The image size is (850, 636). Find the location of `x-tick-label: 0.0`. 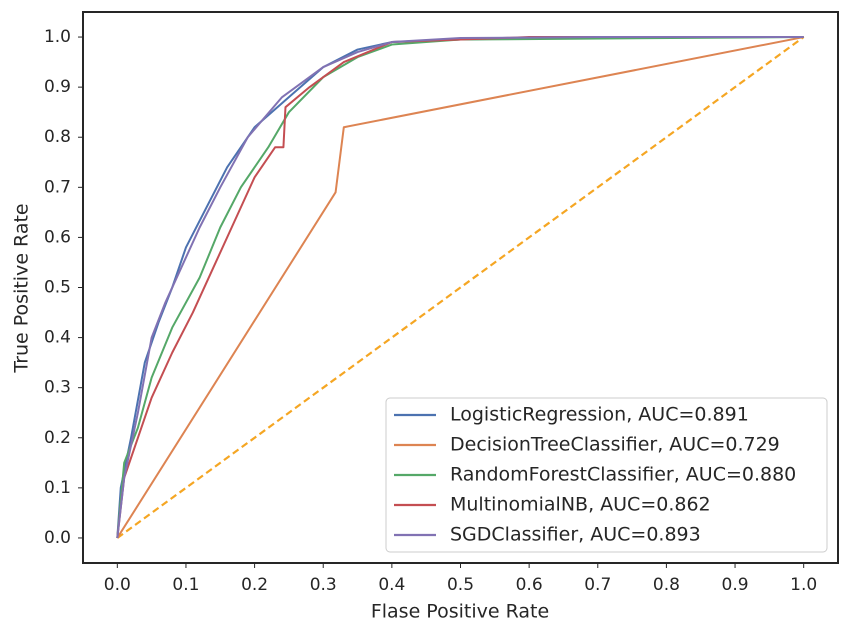

x-tick-label: 0.0 is located at coordinates (117, 585).